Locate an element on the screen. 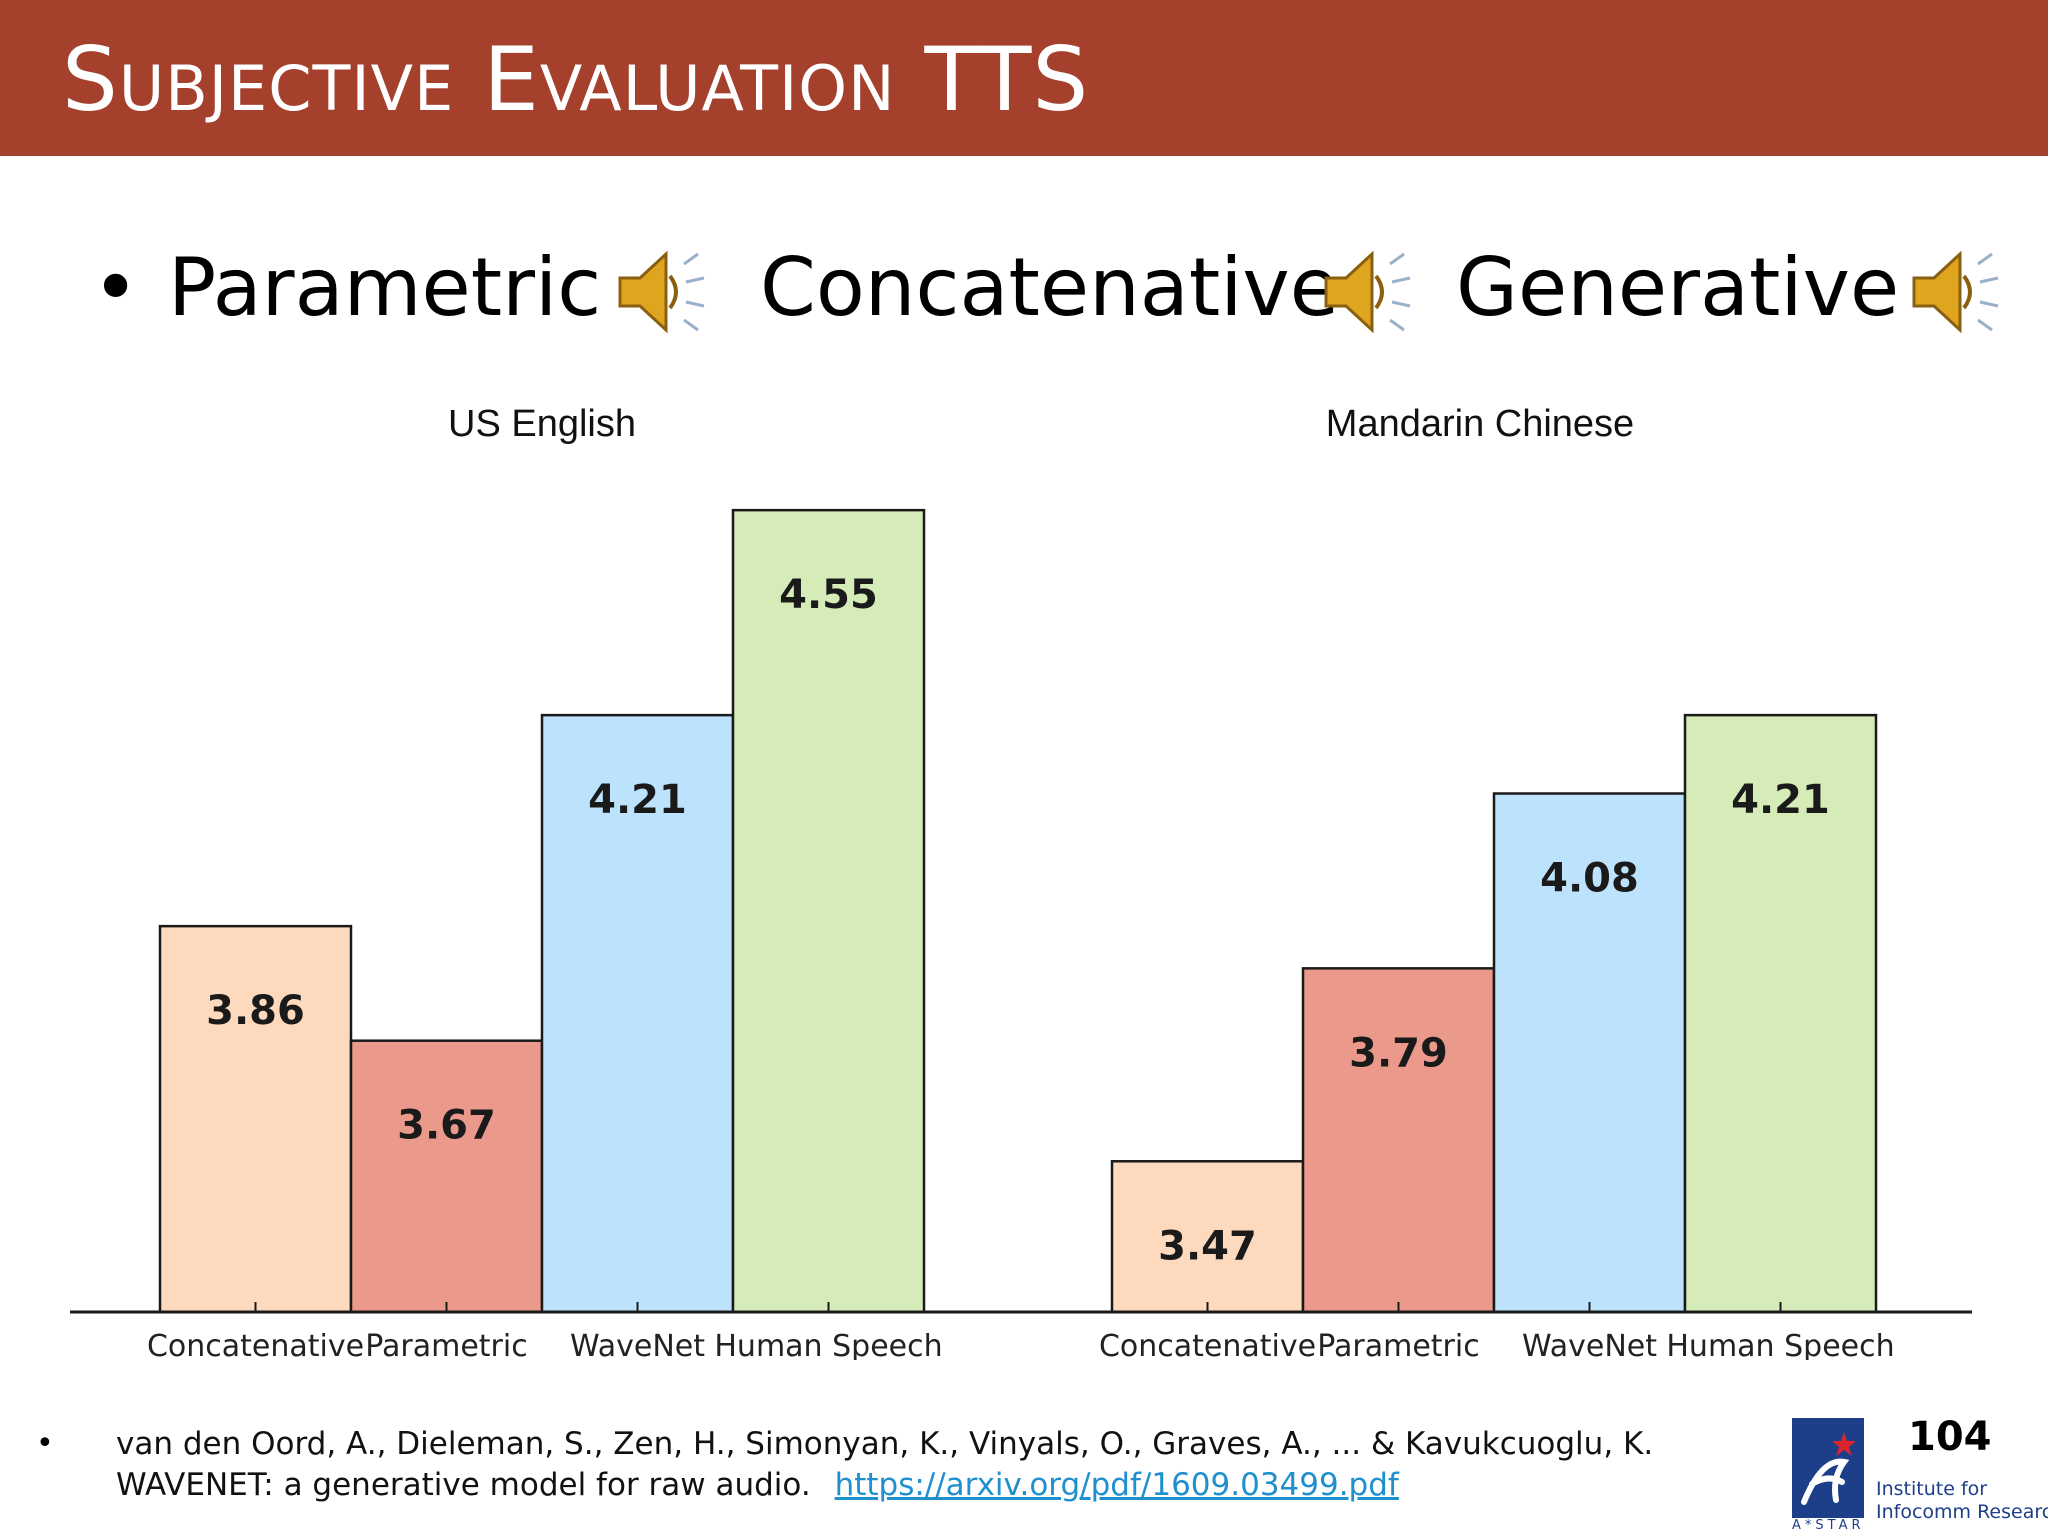 The height and width of the screenshot is (1536, 2048). slide-title: Subjective Evaluation TTS is located at coordinates (576, 79).